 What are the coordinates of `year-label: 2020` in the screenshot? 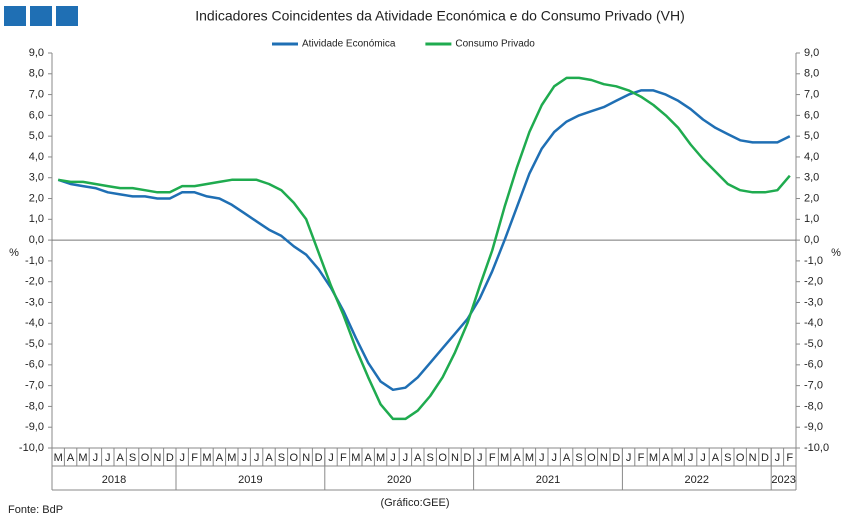 It's located at (399, 480).